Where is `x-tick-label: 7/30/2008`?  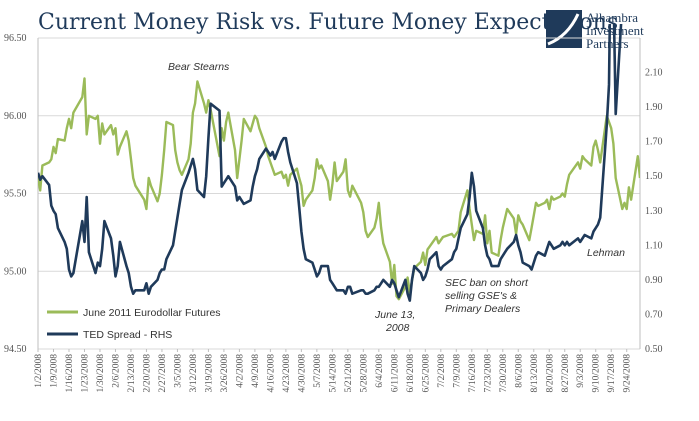
x-tick-label: 7/30/2008 is located at coordinates (504, 373).